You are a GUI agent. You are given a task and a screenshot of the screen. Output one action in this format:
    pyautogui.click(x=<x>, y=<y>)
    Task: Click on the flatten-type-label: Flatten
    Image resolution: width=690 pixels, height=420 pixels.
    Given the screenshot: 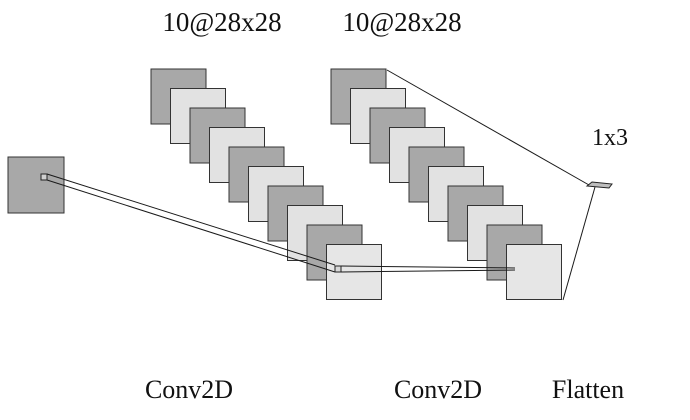 What is the action you would take?
    pyautogui.click(x=588, y=389)
    